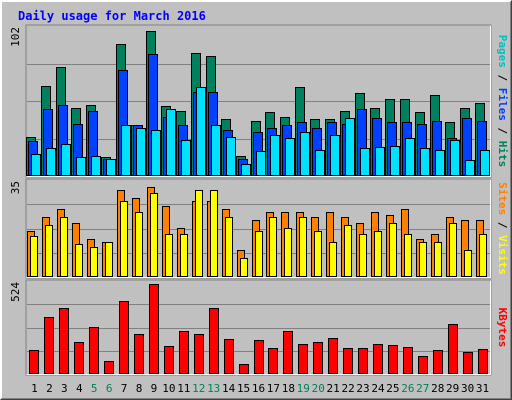 The height and width of the screenshot is (400, 512). What do you see at coordinates (502, 154) in the screenshot?
I see `legend-part: Hits` at bounding box center [502, 154].